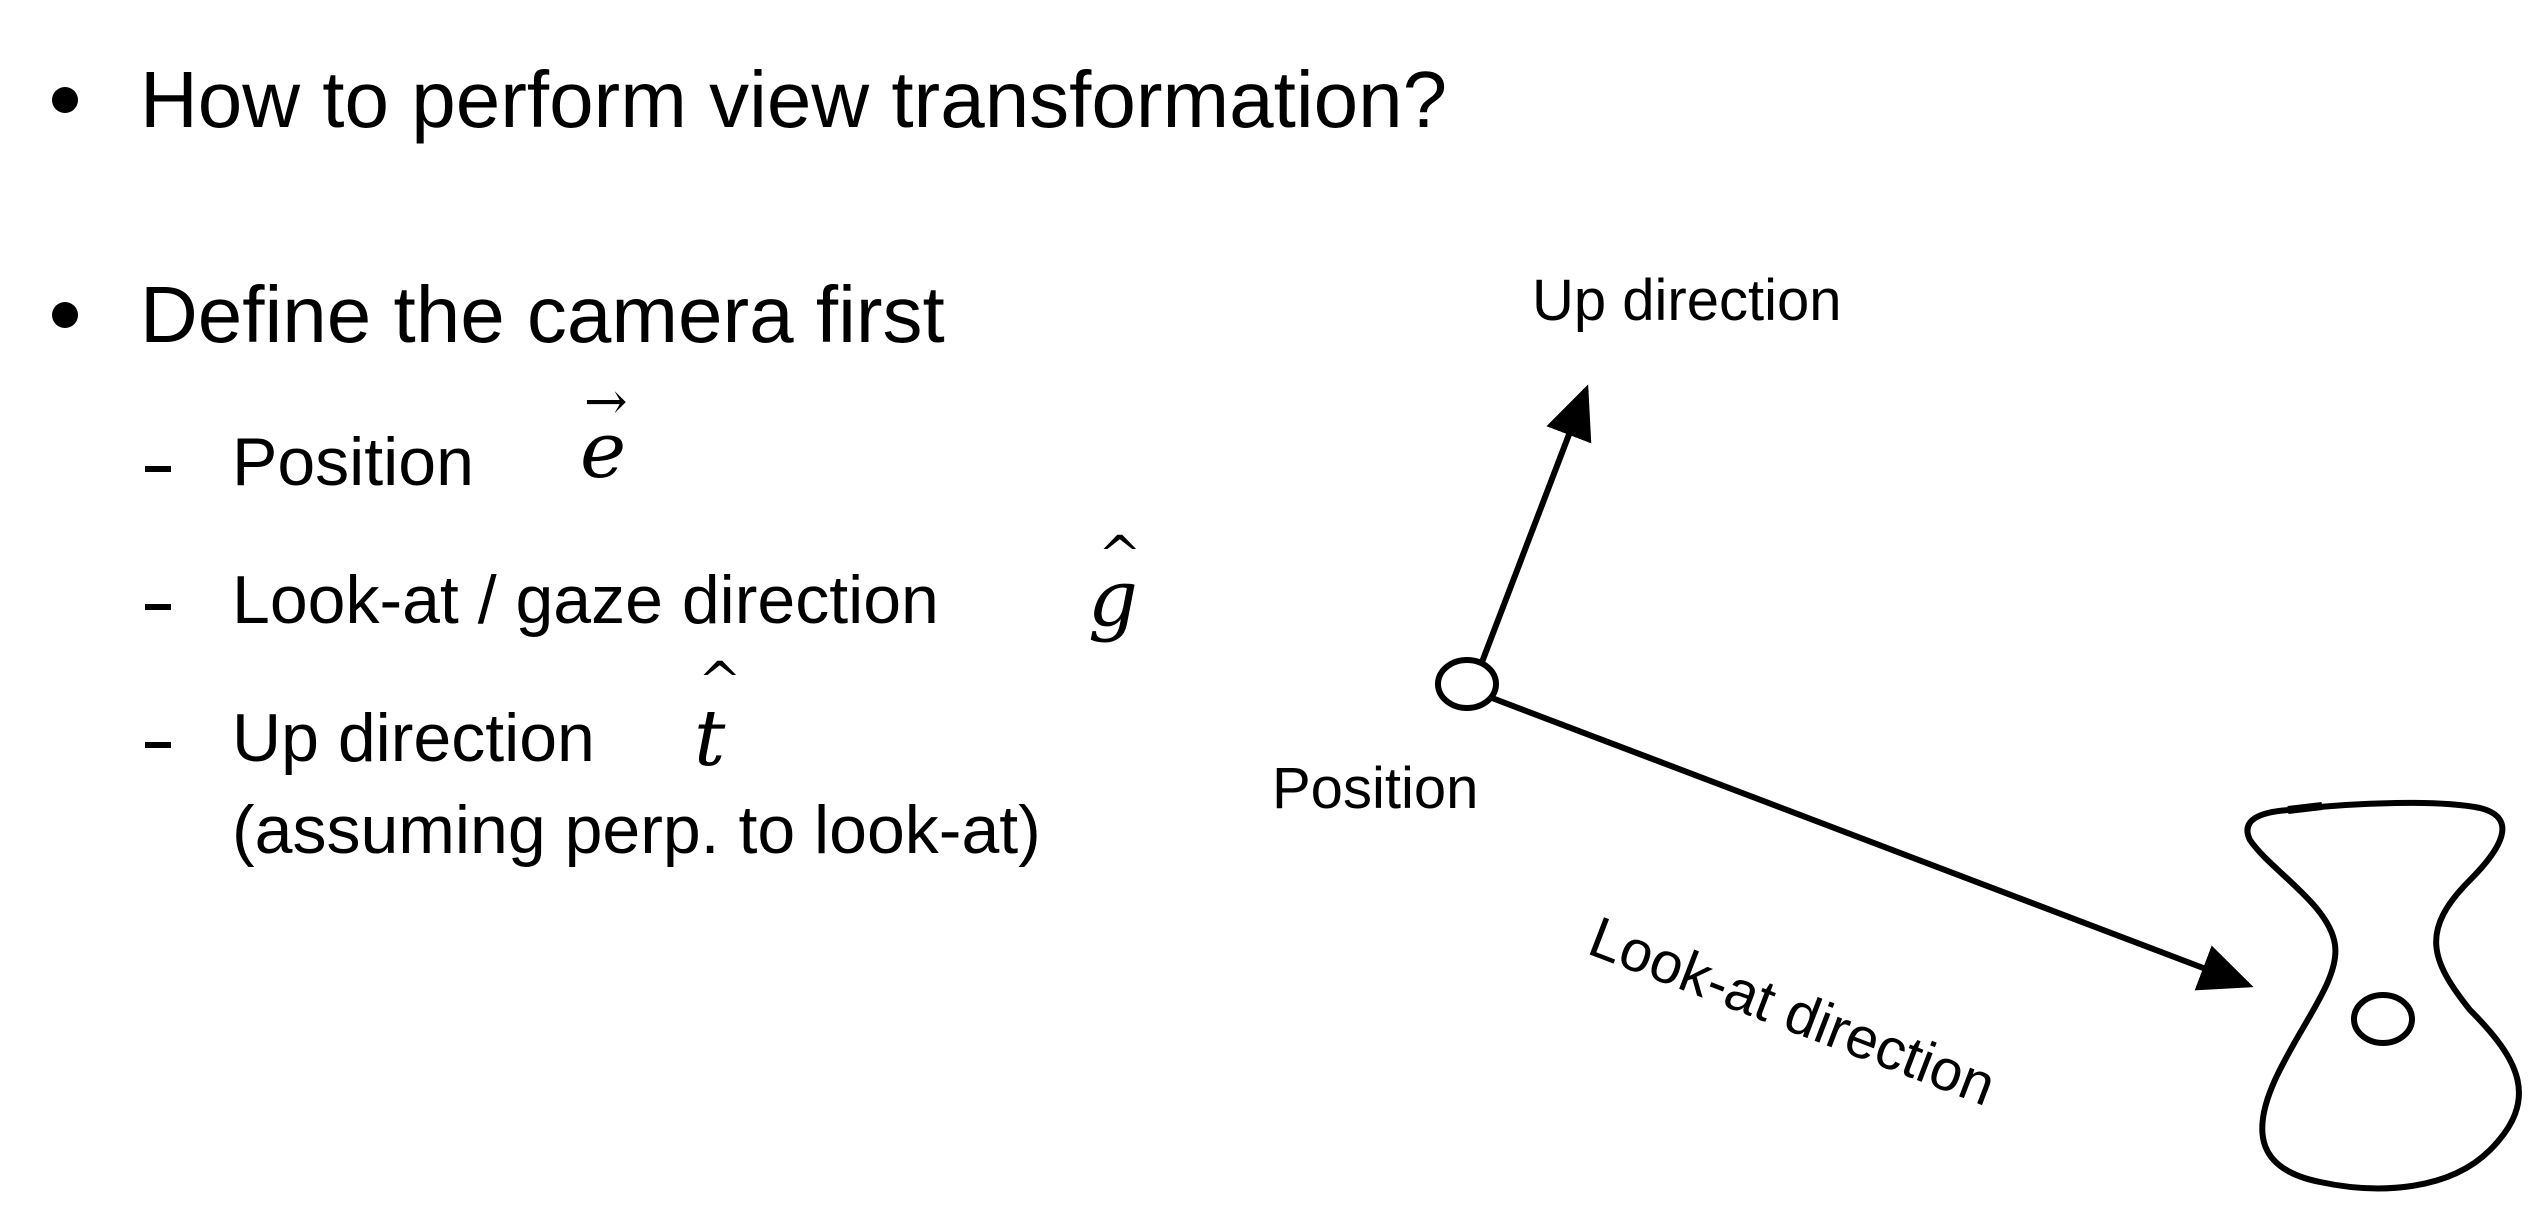 The height and width of the screenshot is (1228, 2540). What do you see at coordinates (1535, 524) in the screenshot?
I see `up-direction-arrow` at bounding box center [1535, 524].